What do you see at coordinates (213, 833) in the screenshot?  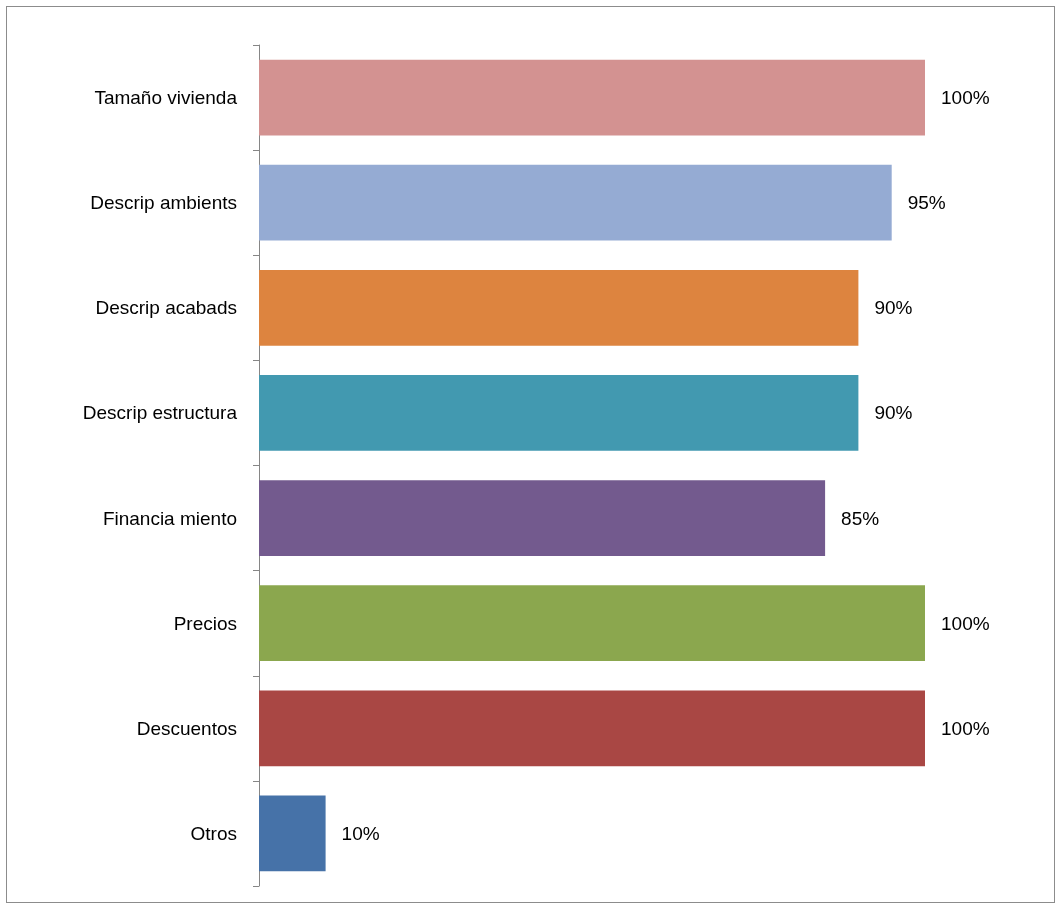 I see `y-tick-label: Otros` at bounding box center [213, 833].